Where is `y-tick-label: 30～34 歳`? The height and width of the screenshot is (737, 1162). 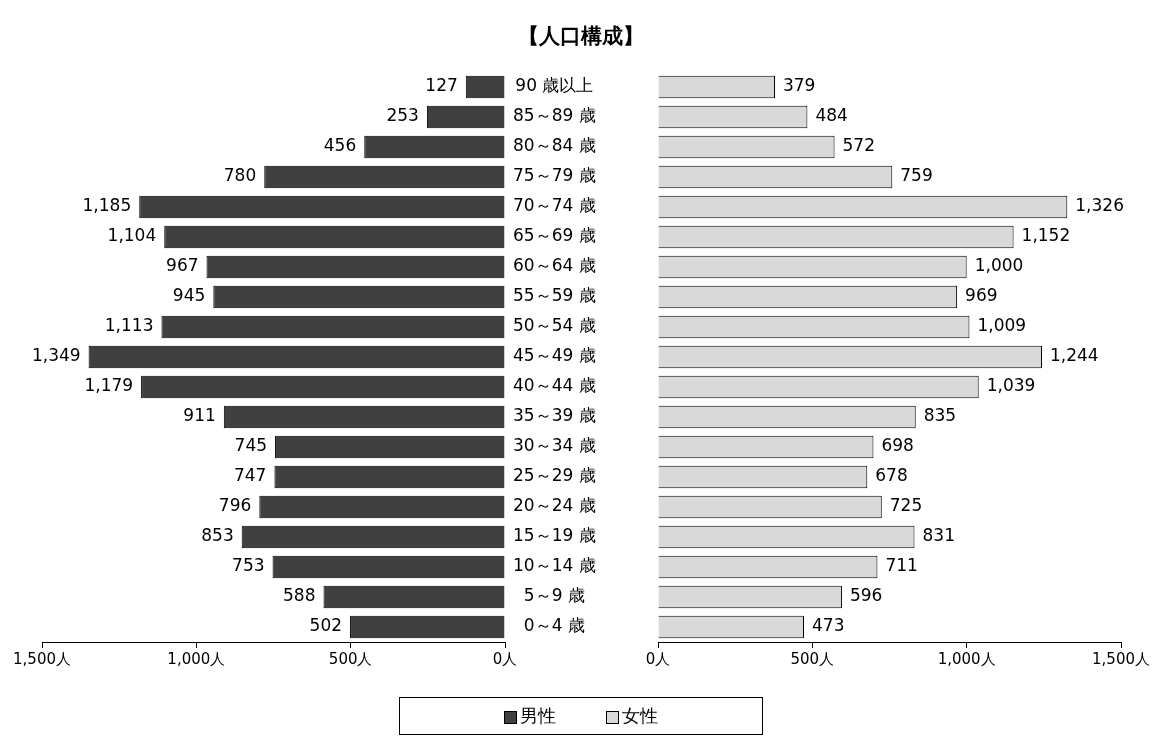 y-tick-label: 30～34 歳 is located at coordinates (554, 445).